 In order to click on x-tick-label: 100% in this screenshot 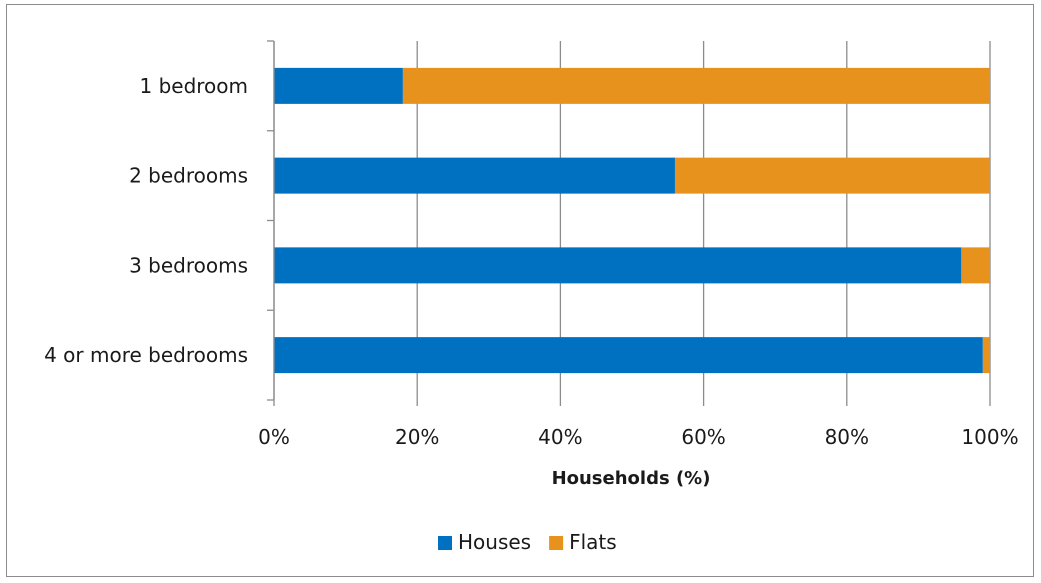, I will do `click(989, 437)`.